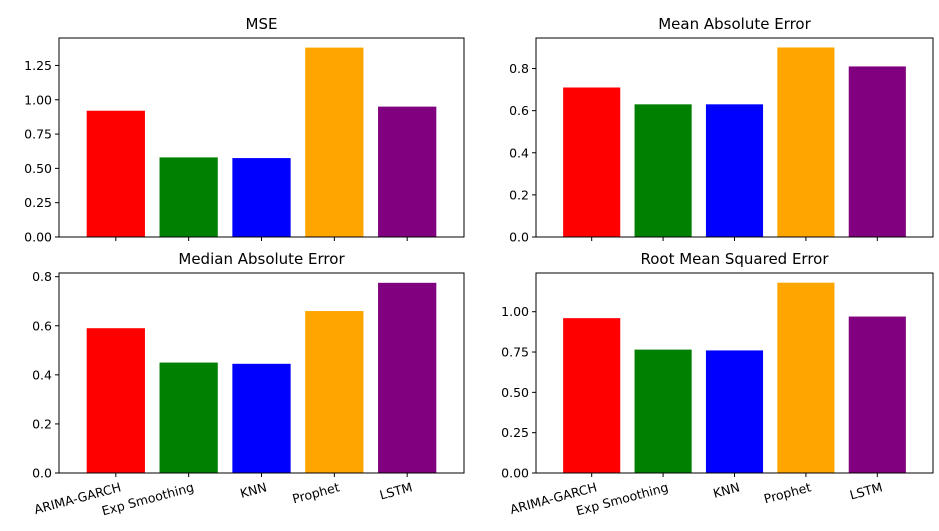 The image size is (939, 531). Describe the element at coordinates (262, 24) in the screenshot. I see `panel-title: MSE` at that location.